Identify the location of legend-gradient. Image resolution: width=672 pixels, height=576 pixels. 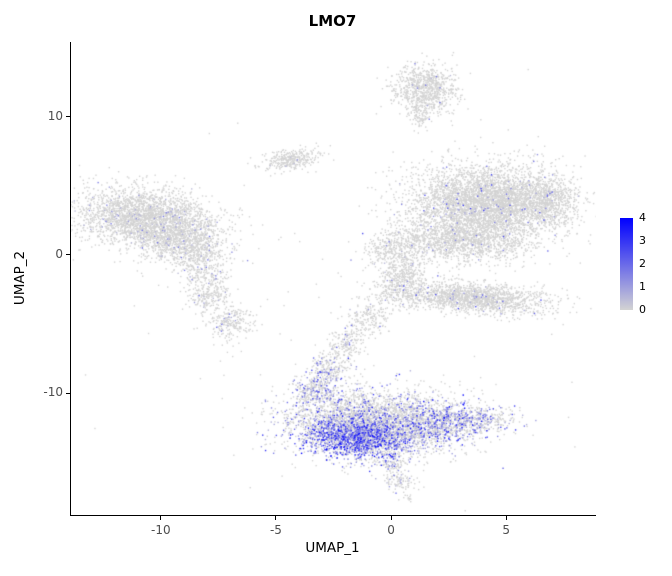
(626, 264).